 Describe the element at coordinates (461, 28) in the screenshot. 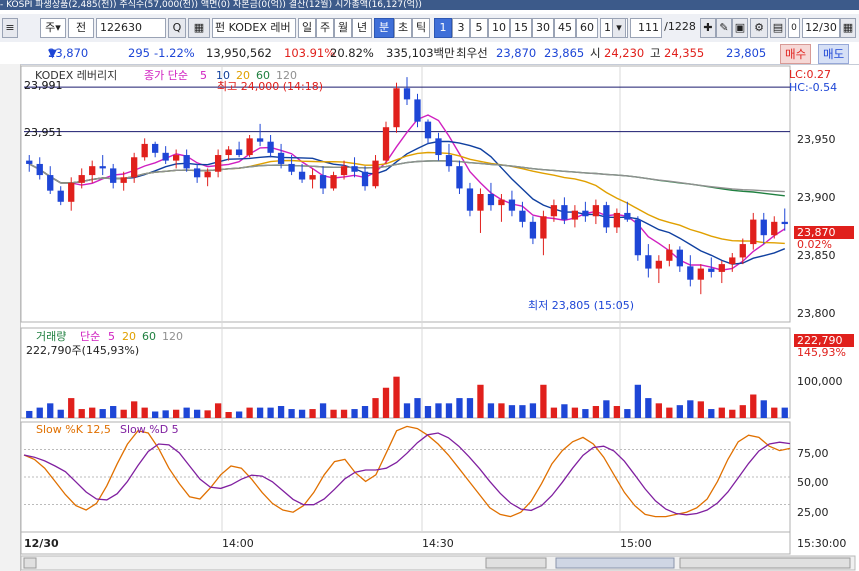

I see `interval-3: 3` at that location.